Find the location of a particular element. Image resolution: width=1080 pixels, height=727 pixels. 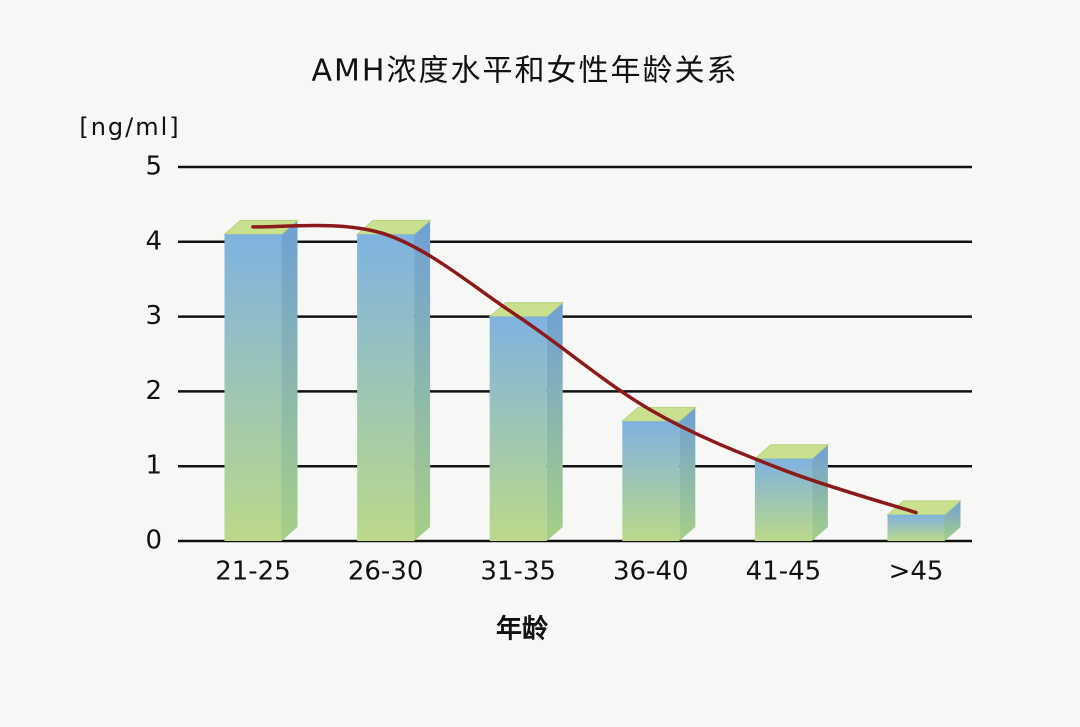

y-tick-label: 4 is located at coordinates (153, 241).